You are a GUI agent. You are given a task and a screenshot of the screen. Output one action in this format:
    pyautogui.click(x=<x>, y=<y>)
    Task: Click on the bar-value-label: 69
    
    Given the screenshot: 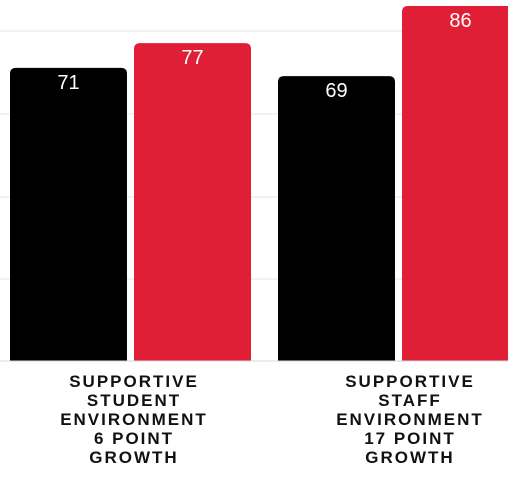 What is the action you would take?
    pyautogui.click(x=336, y=91)
    